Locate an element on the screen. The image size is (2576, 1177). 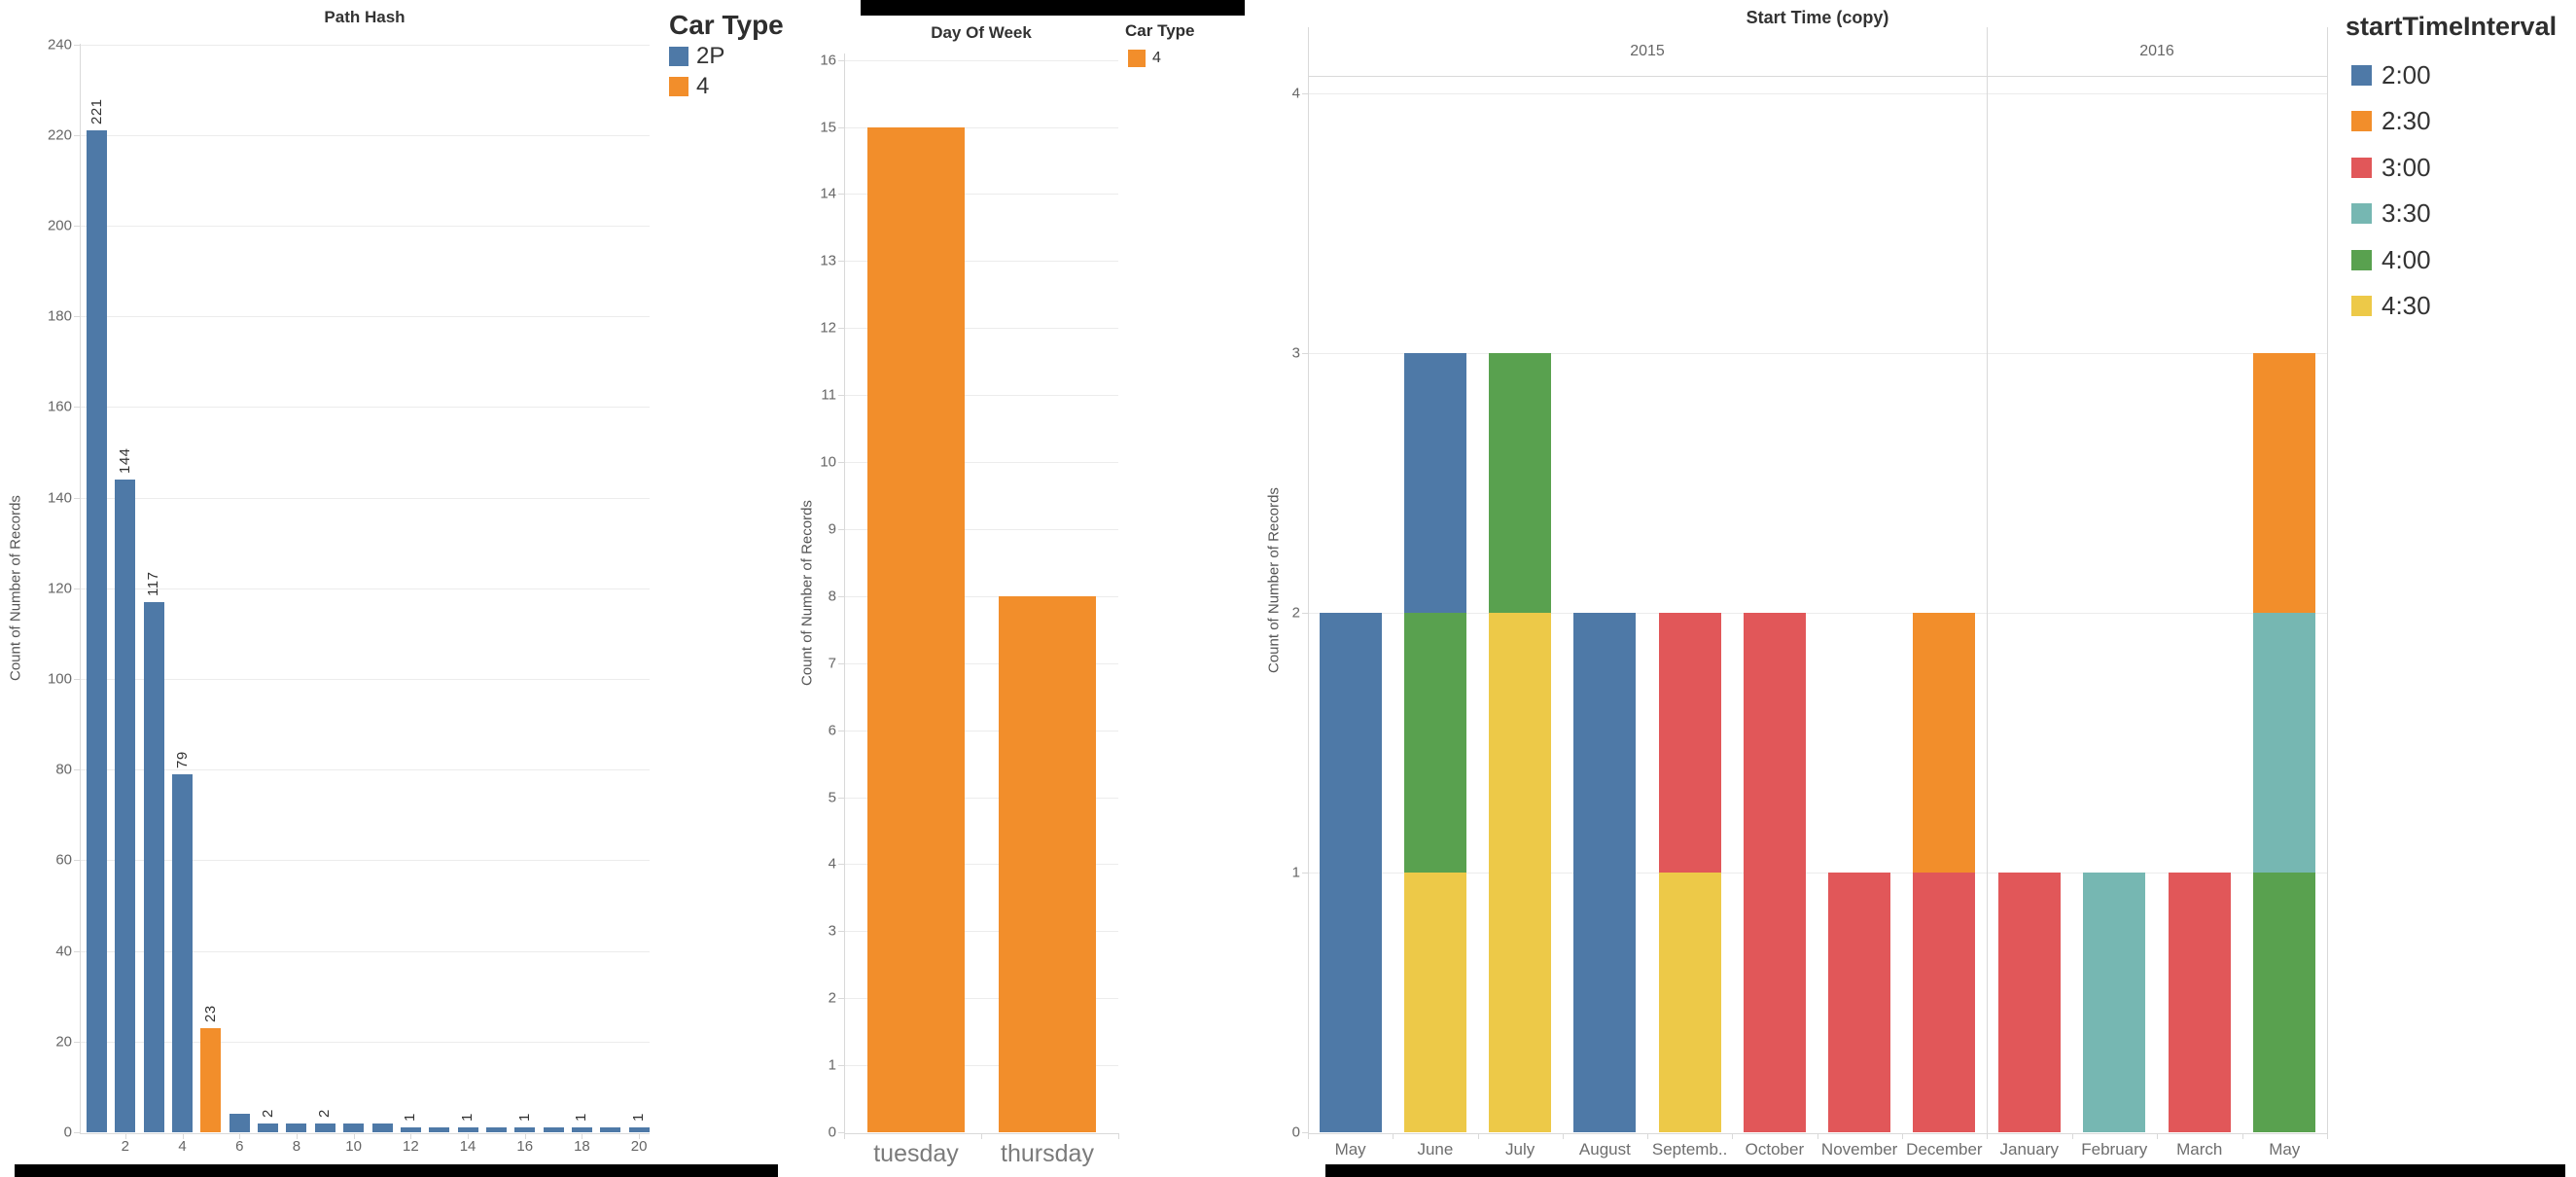
legend-item-label: 4:30 is located at coordinates (2407, 305).